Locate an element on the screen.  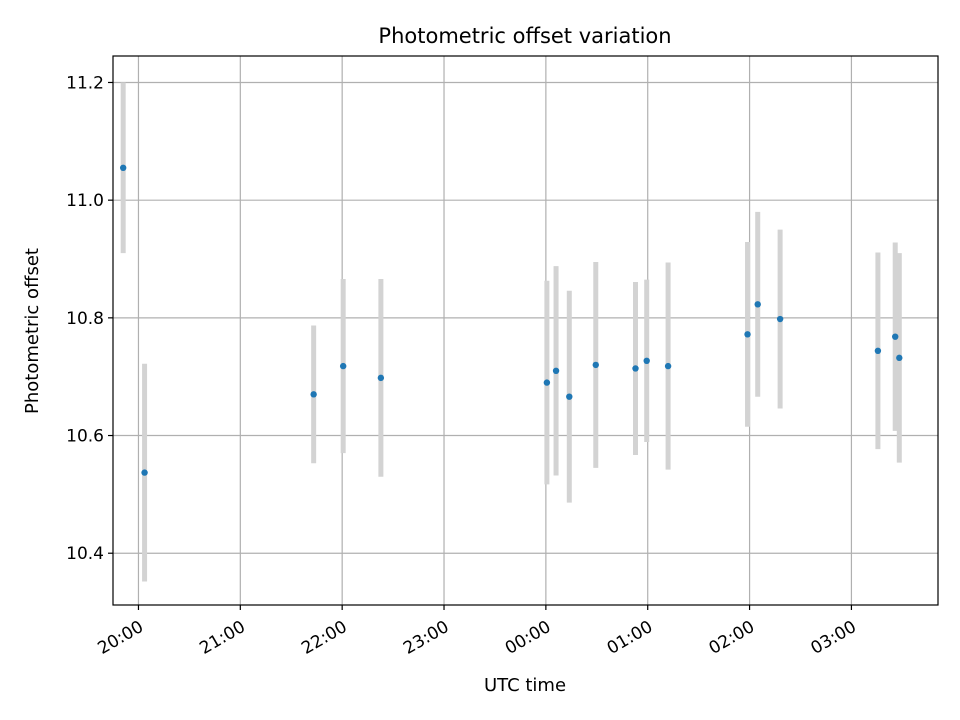
y-axis-label: Photometric offset is located at coordinates (32, 331).